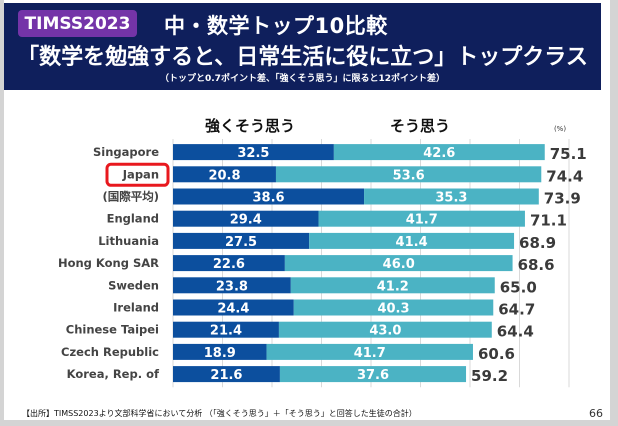 This screenshot has width=618, height=426. What do you see at coordinates (136, 308) in the screenshot?
I see `category-label: Ireland` at bounding box center [136, 308].